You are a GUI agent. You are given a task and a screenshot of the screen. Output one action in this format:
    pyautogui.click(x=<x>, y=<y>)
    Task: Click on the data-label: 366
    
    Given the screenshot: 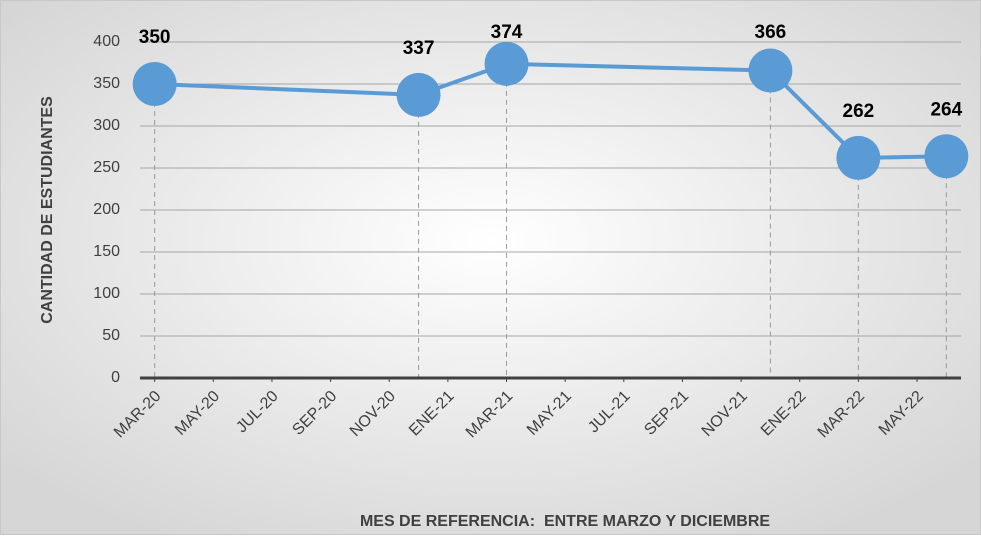 What is the action you would take?
    pyautogui.click(x=771, y=32)
    